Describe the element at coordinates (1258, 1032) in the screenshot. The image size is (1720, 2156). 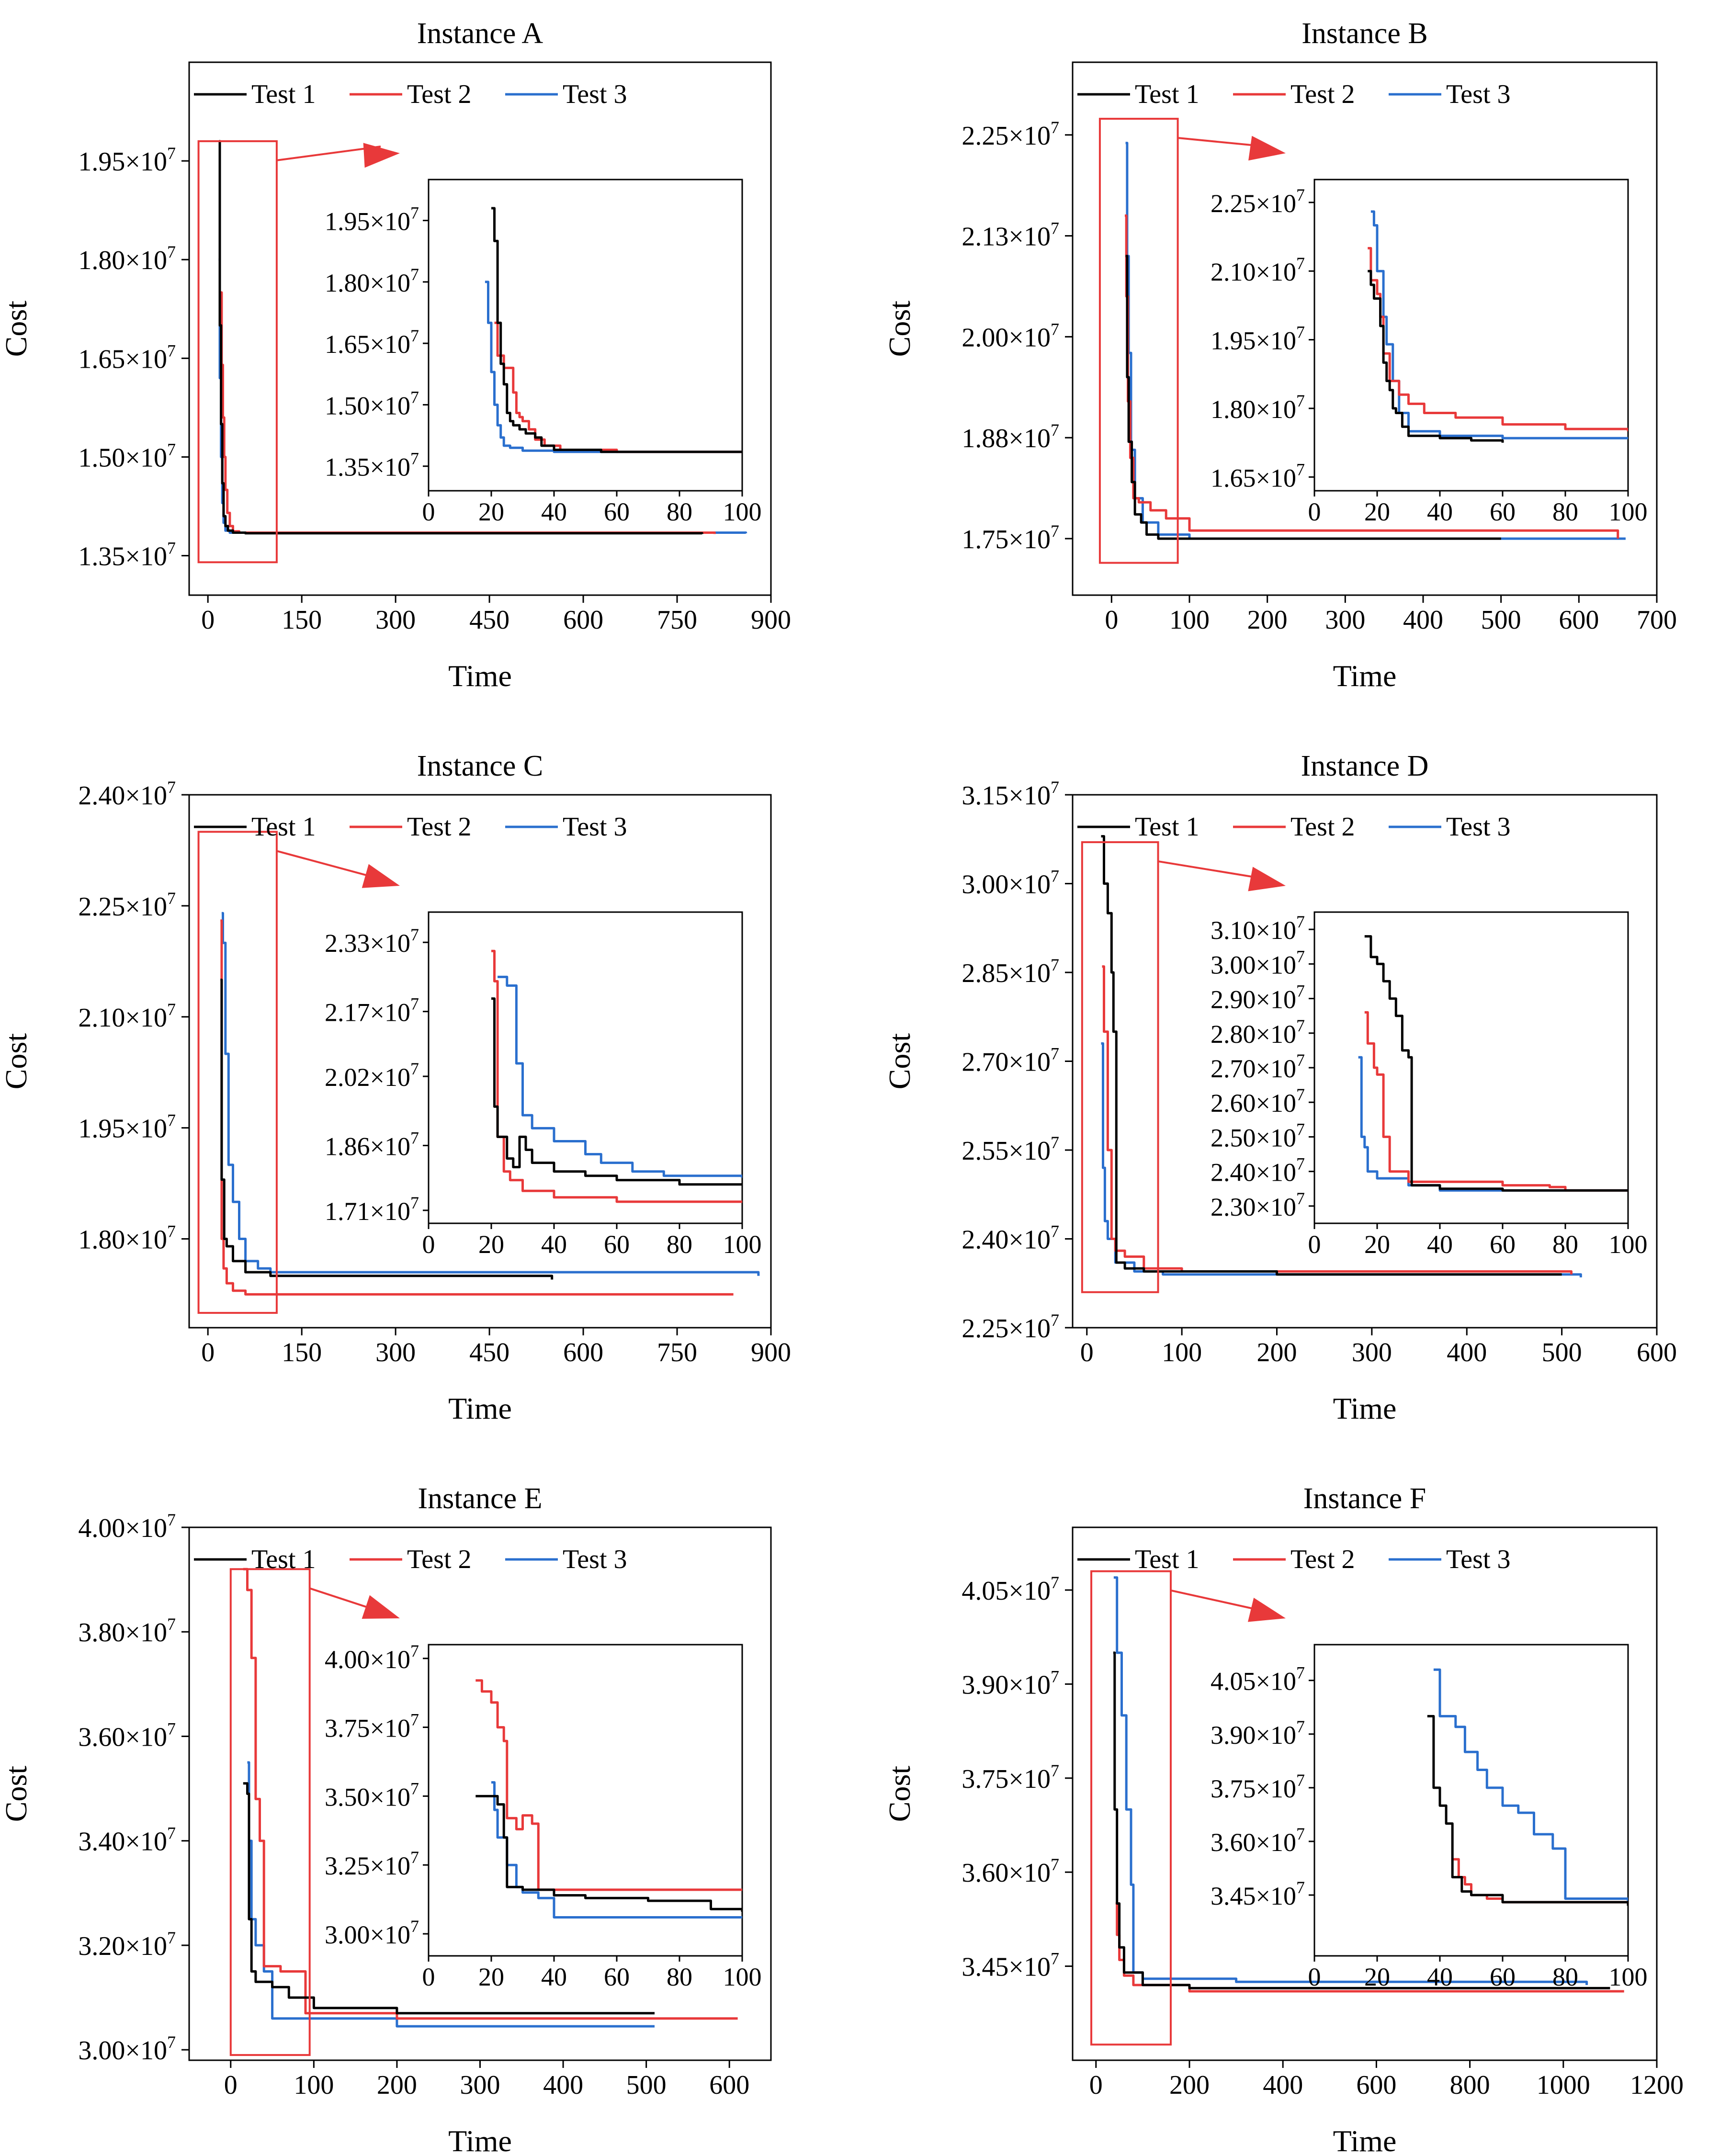
I see `y-tick-label: 2.80×10⁷` at that location.